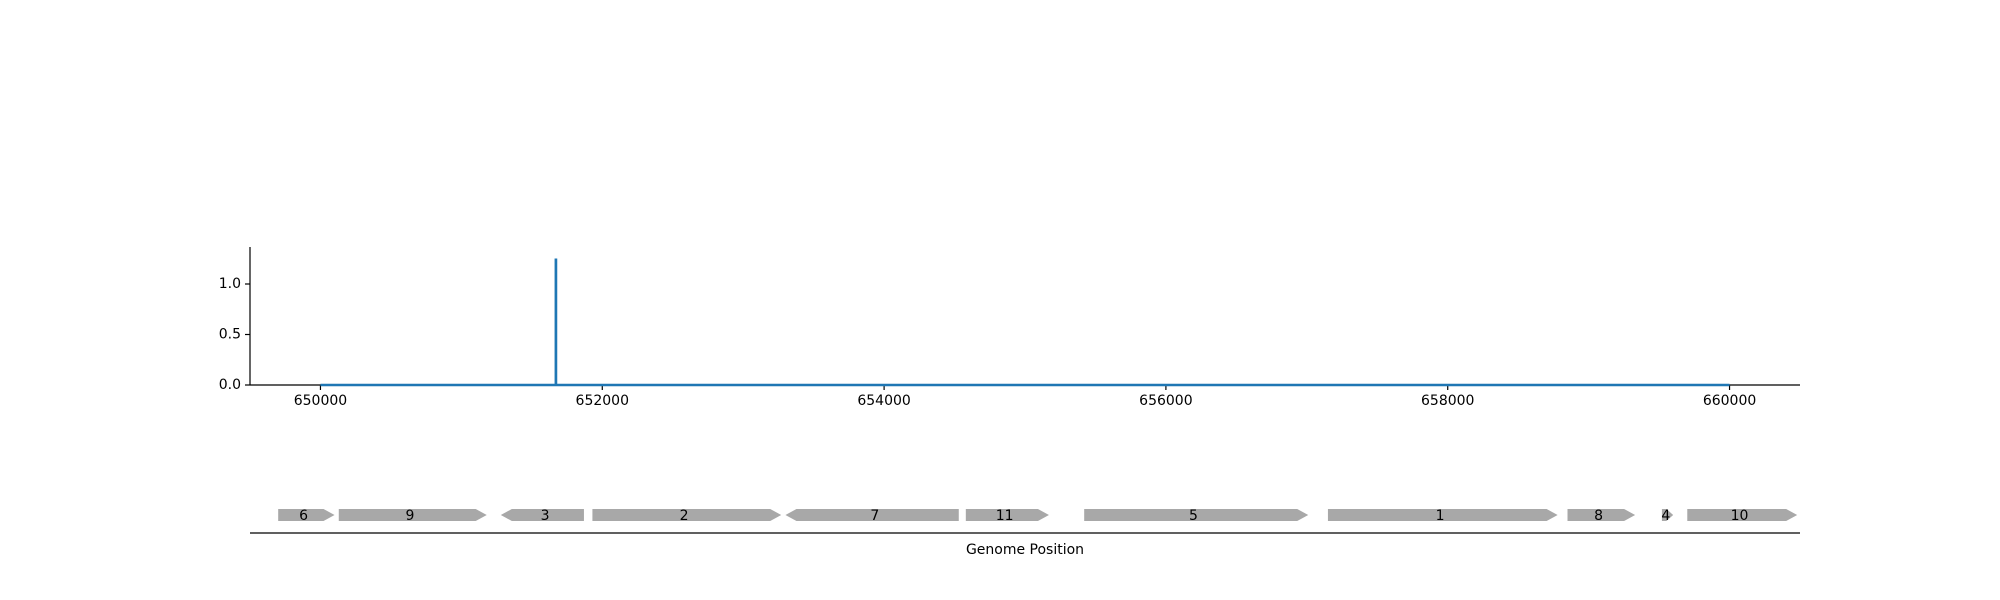  I want to click on gene-label: 5, so click(1193, 516).